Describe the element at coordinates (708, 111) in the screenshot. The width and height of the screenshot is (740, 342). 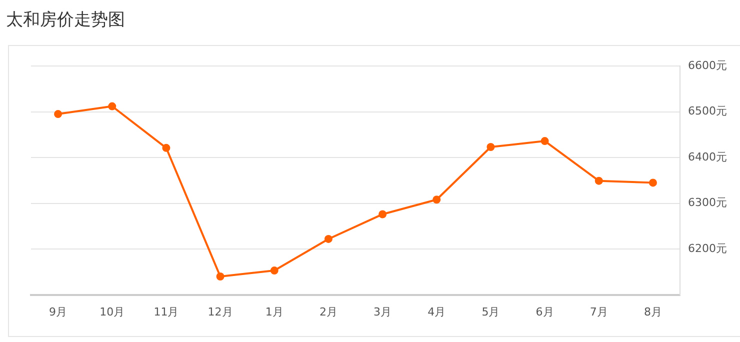
I see `y-tick-label: 6500元` at that location.